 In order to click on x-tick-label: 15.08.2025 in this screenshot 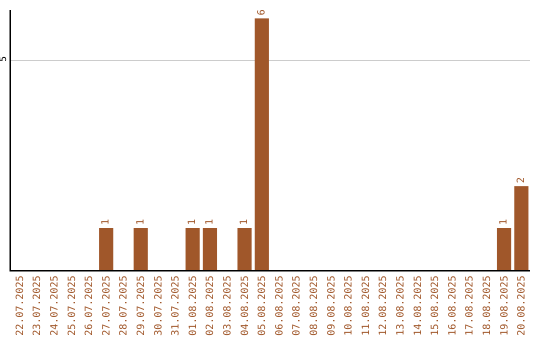, I will do `click(436, 306)`.